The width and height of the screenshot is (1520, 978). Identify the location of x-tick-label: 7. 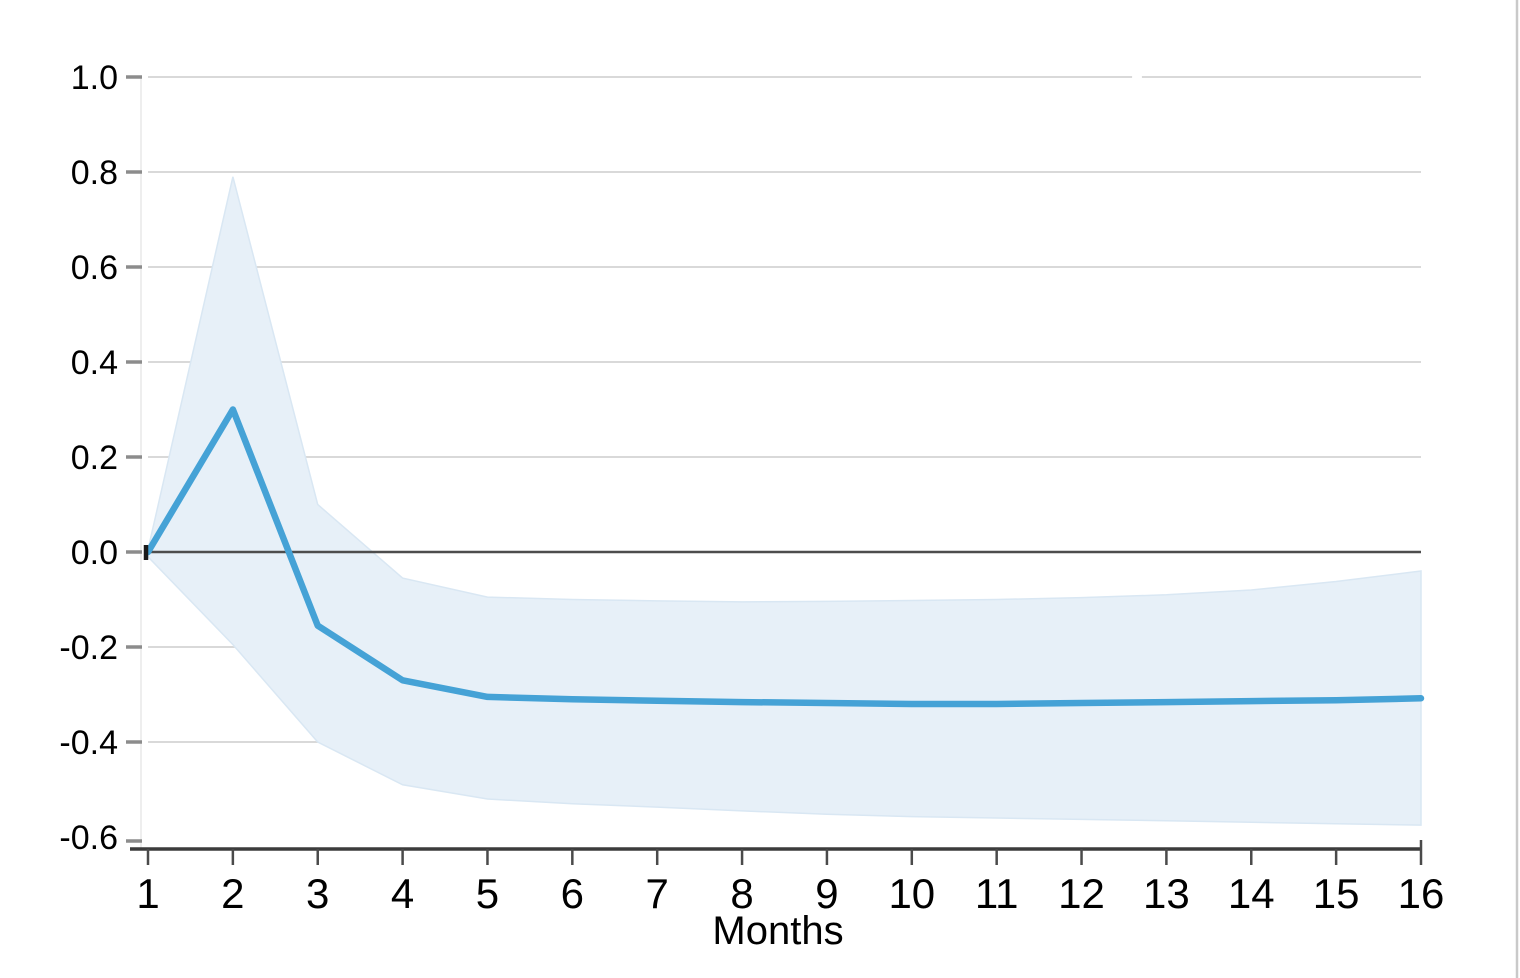
(657, 893).